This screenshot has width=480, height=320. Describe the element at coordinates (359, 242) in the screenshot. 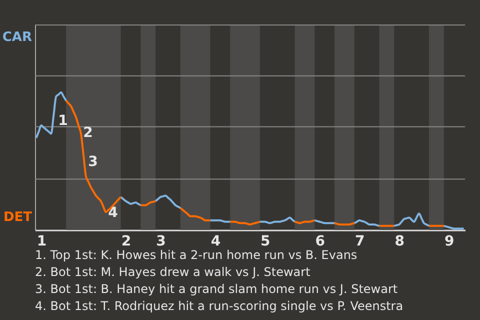

I see `x-tick-label: 7` at that location.